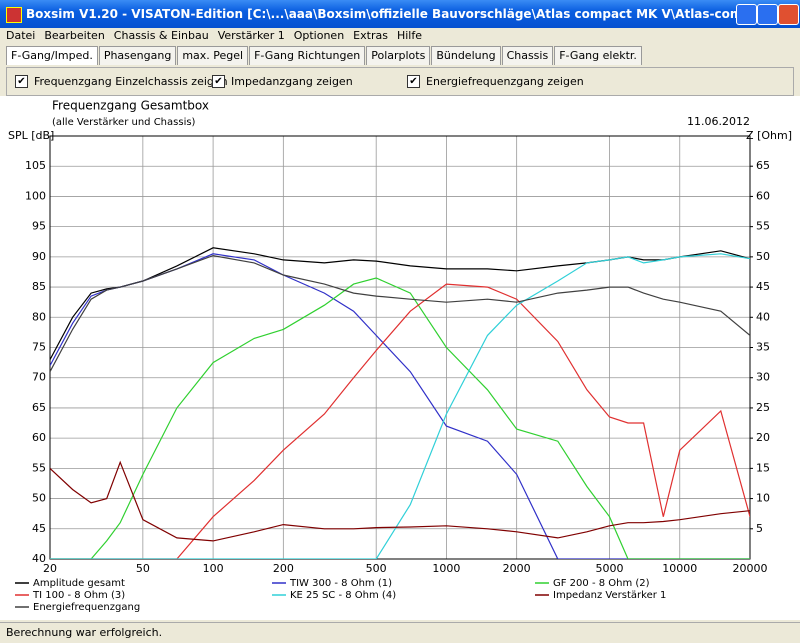 This screenshot has width=800, height=643. Describe the element at coordinates (370, 35) in the screenshot. I see `menu-item: Extras` at that location.